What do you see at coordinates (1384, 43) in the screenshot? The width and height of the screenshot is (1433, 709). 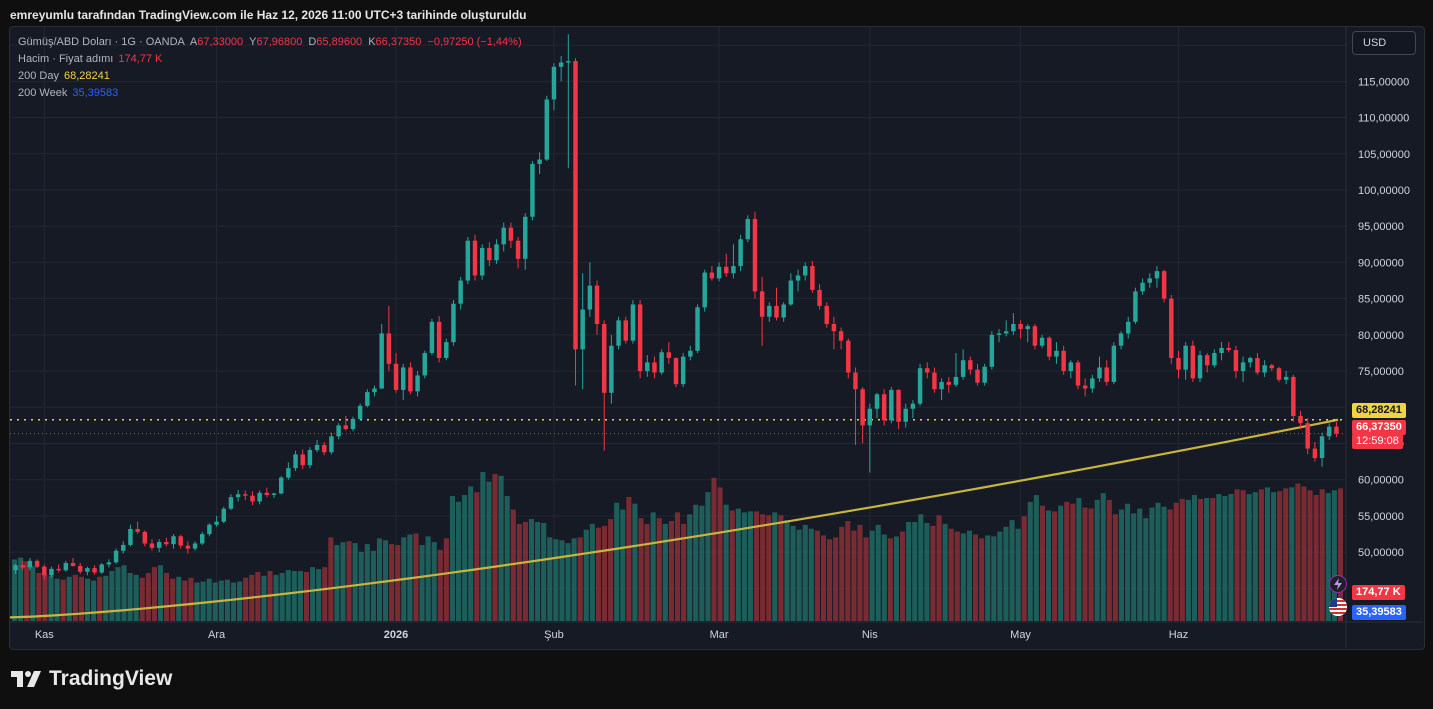 I see `currency-button: USD` at bounding box center [1384, 43].